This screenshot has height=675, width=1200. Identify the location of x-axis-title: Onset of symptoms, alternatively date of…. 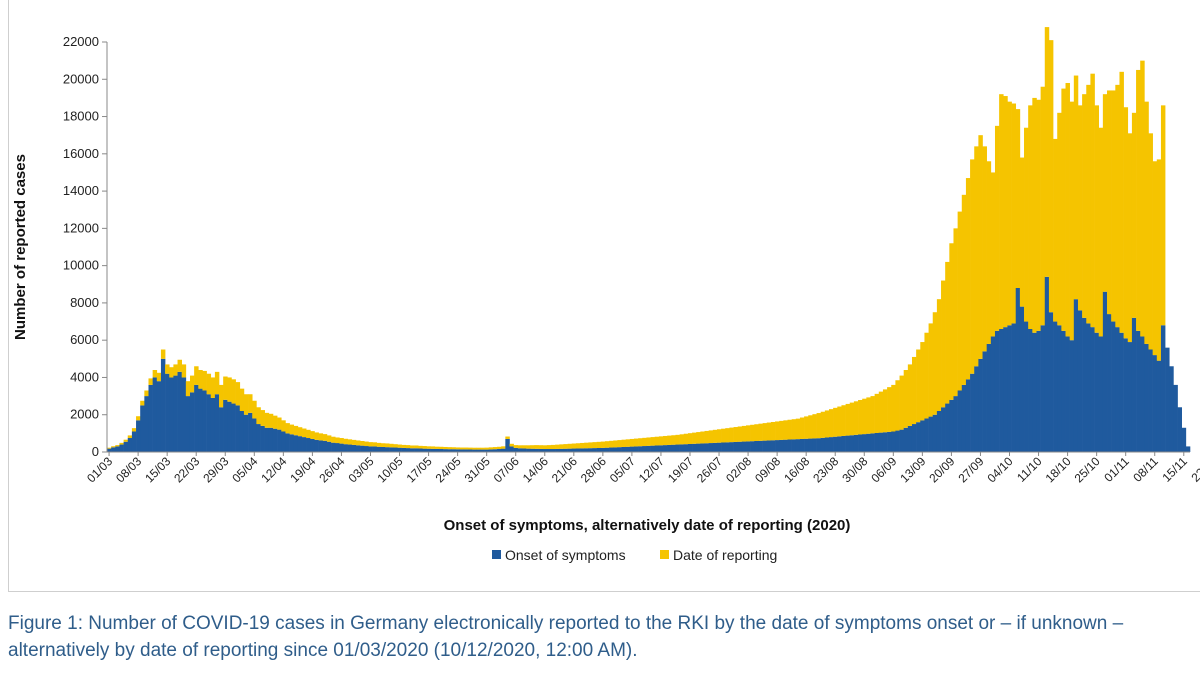
(647, 525).